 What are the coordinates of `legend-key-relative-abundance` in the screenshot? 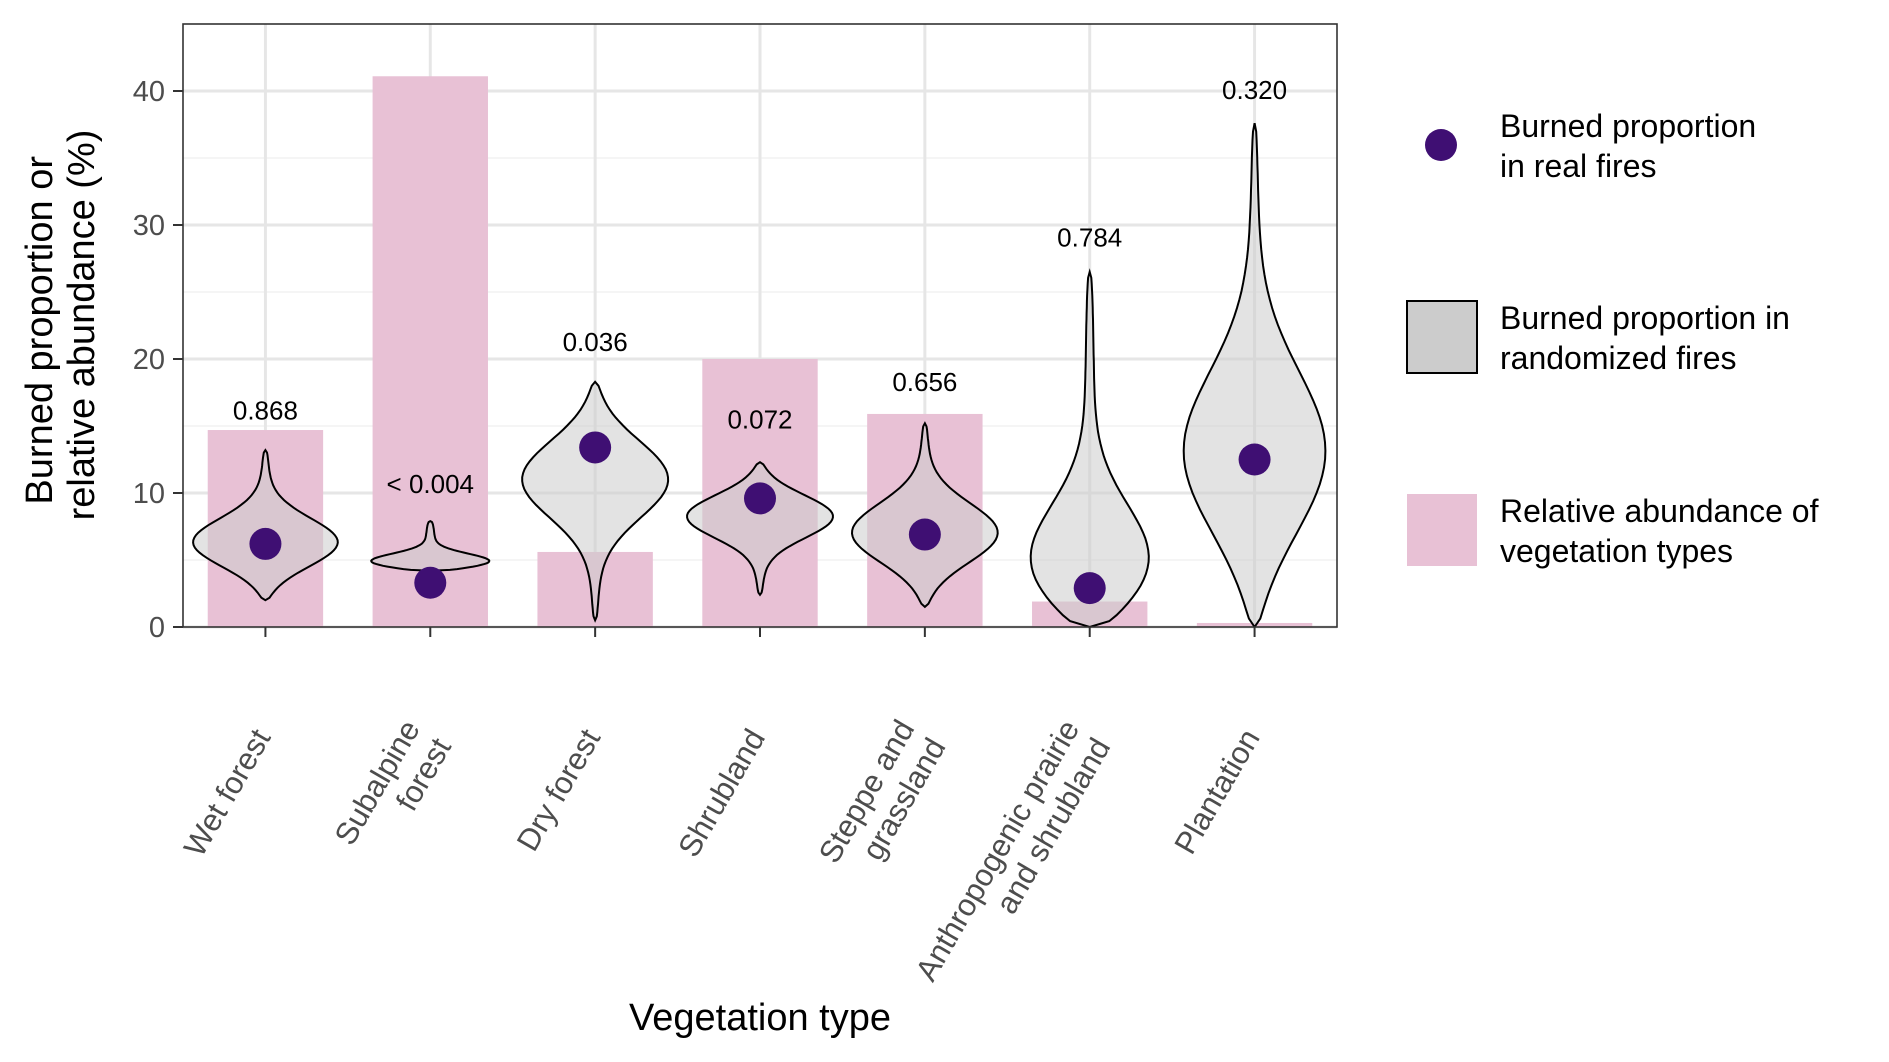 It's located at (1442, 530).